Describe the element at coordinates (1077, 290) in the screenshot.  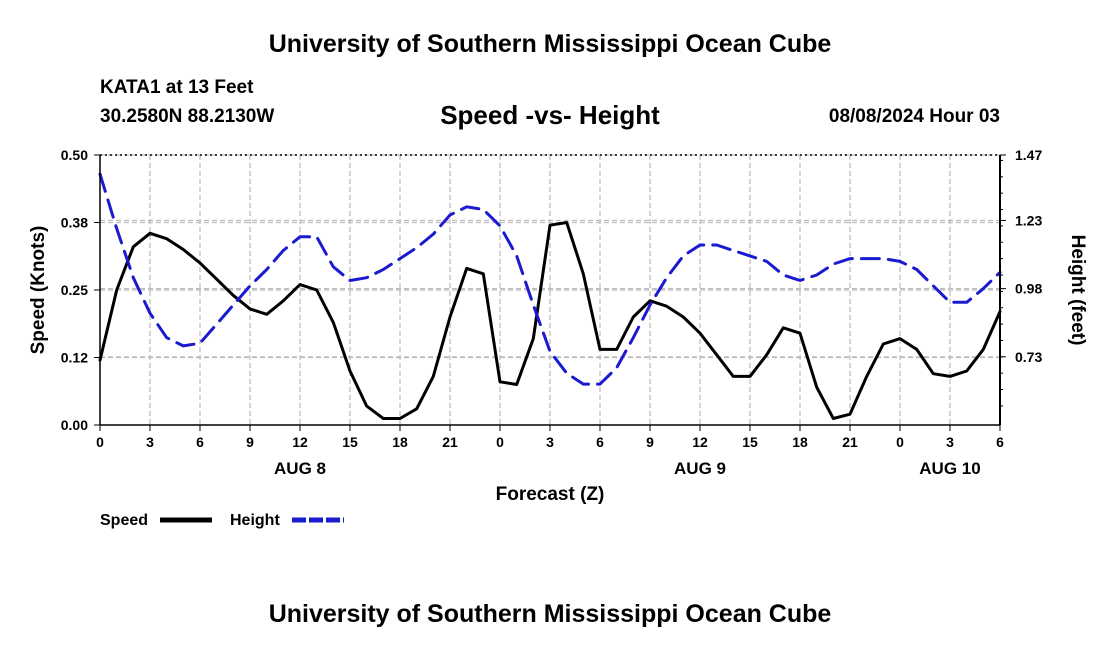
I see `y2-axis-title: Height (feet)` at that location.